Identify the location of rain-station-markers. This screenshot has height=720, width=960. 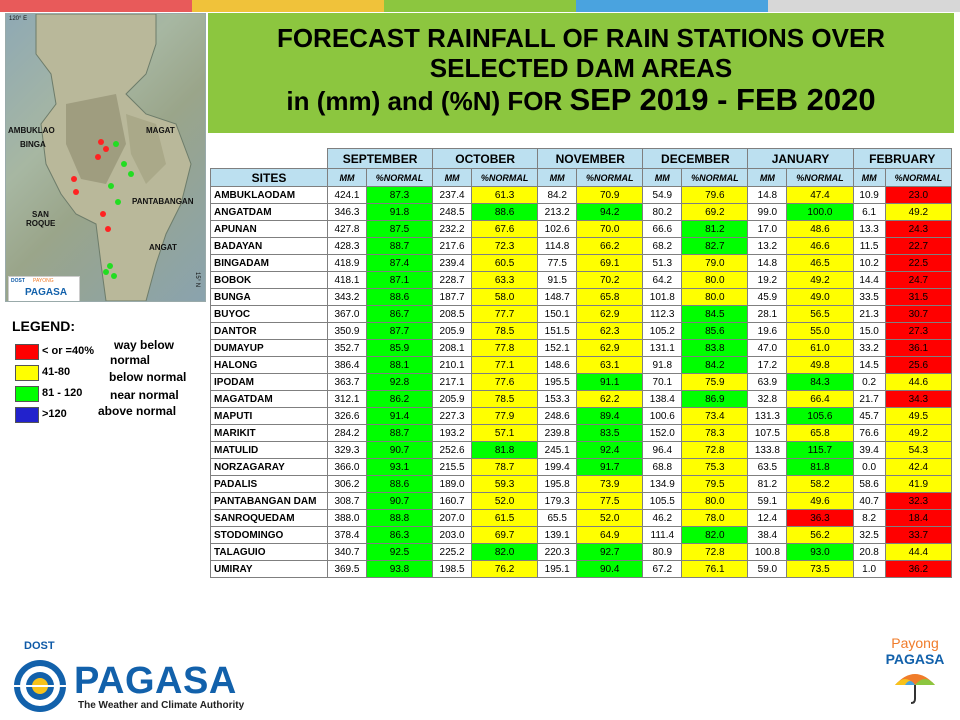
(102, 209).